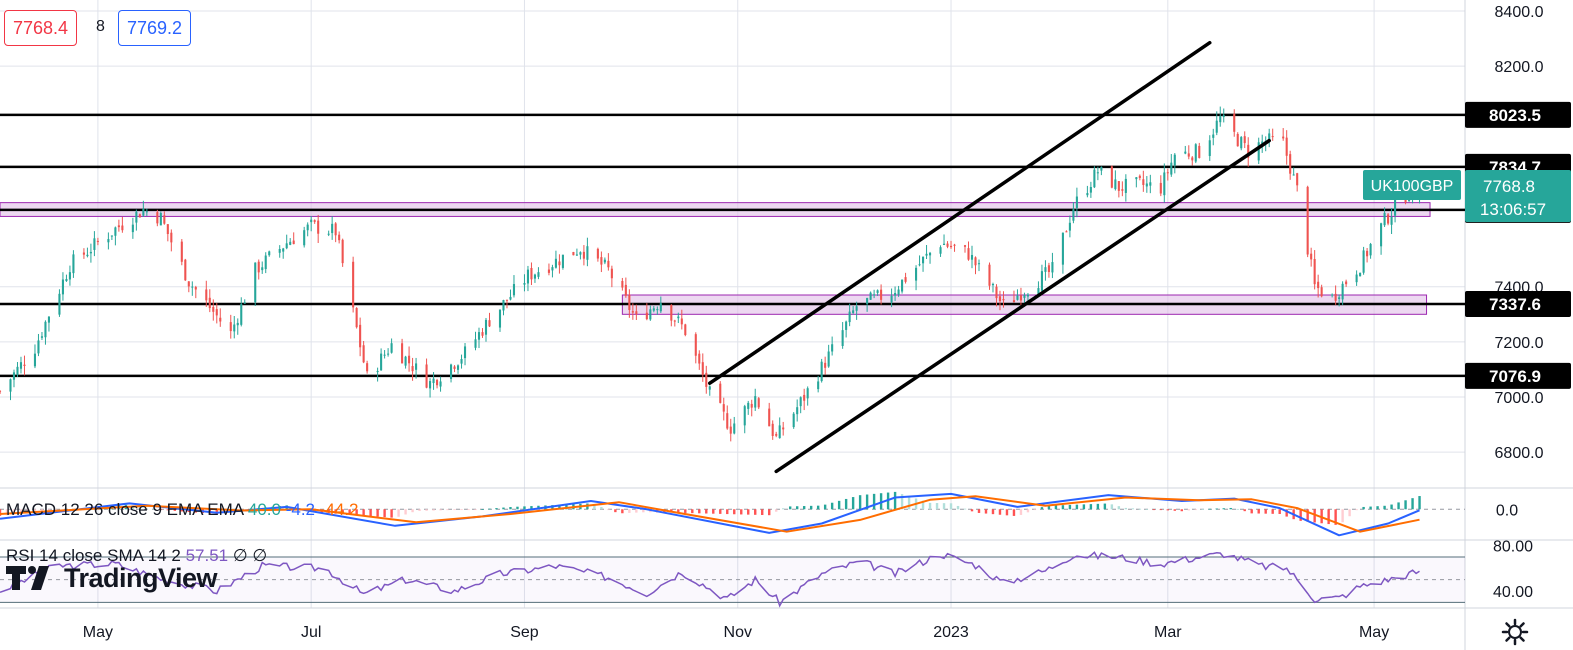 This screenshot has width=1573, height=650. What do you see at coordinates (1519, 343) in the screenshot?
I see `price-axis-tick-label: 7200.0` at bounding box center [1519, 343].